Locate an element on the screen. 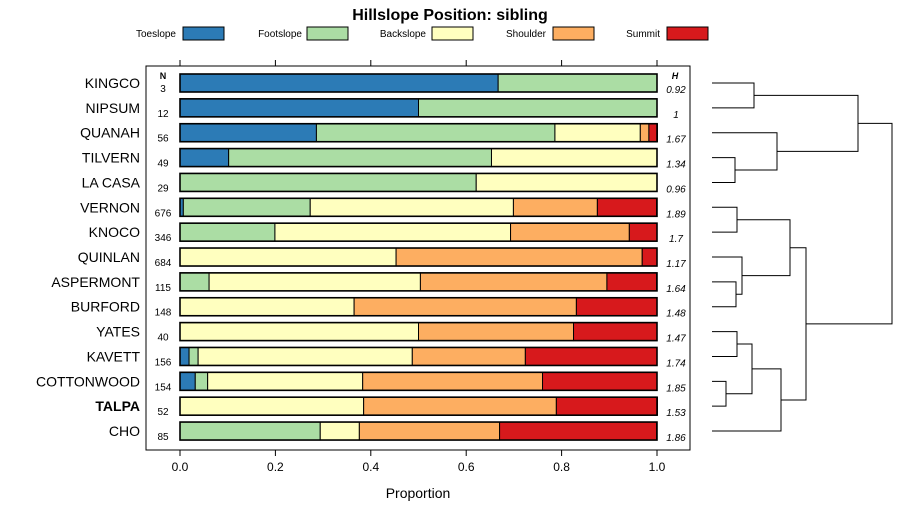 The height and width of the screenshot is (520, 900). legend-label-backslope: Backslope is located at coordinates (403, 34).